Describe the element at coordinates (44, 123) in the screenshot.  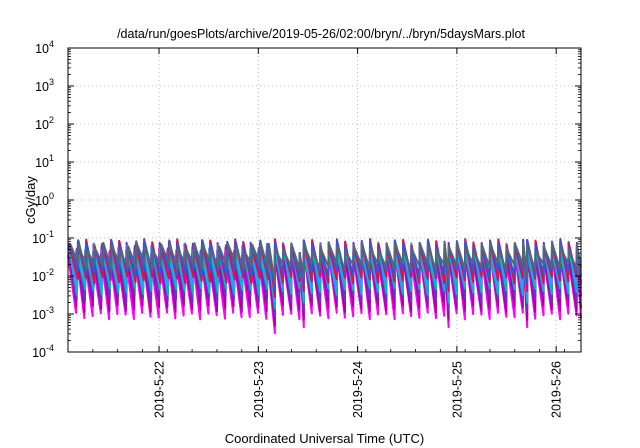
I see `y-tick-label: 10²` at that location.